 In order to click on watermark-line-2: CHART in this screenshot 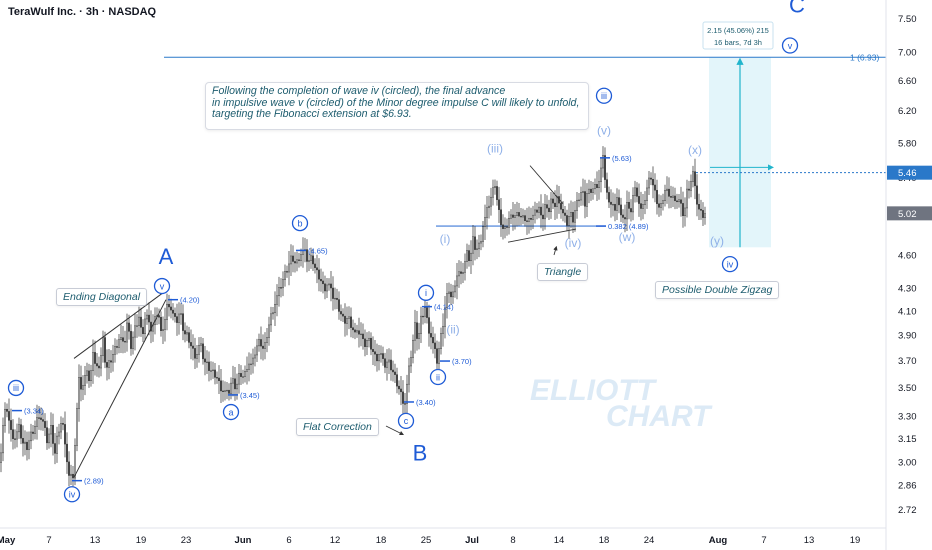, I will do `click(659, 416)`.